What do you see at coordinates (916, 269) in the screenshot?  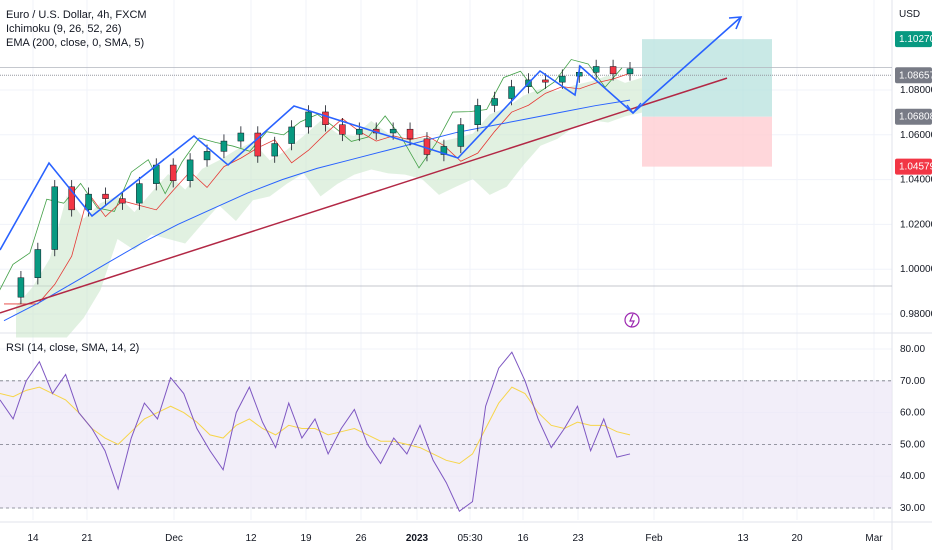 I see `price-tick-label: 1.00000` at bounding box center [916, 269].